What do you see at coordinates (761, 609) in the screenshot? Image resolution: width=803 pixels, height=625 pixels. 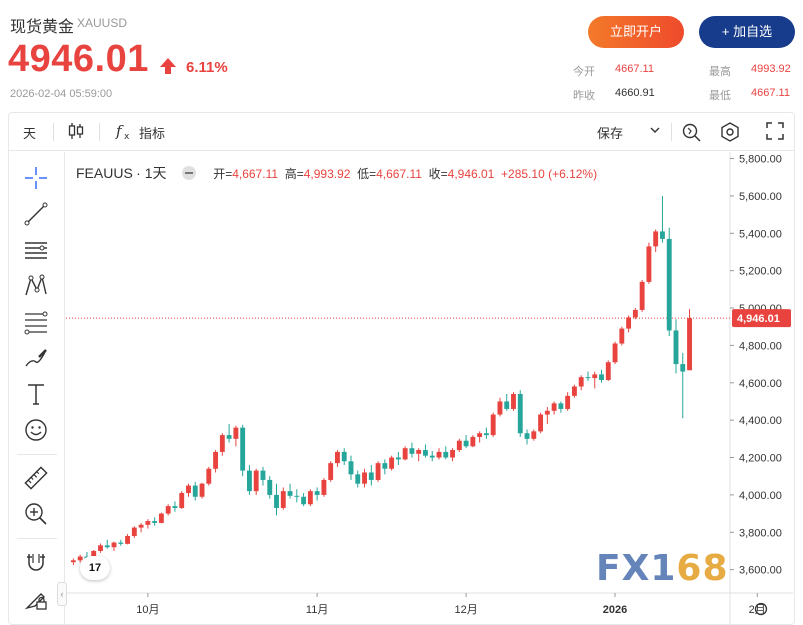 I see `axis-settings-icon` at bounding box center [761, 609].